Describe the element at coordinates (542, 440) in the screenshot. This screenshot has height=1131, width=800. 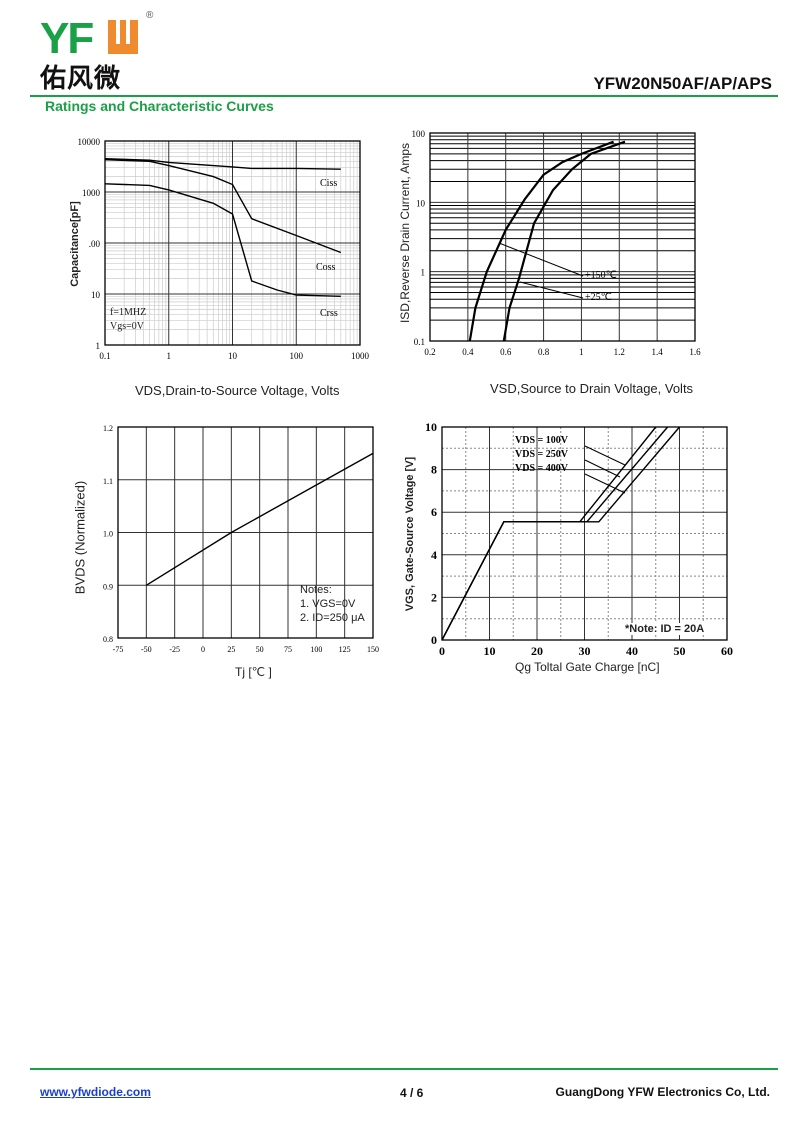
I see `series-label: VDS = 100V` at that location.